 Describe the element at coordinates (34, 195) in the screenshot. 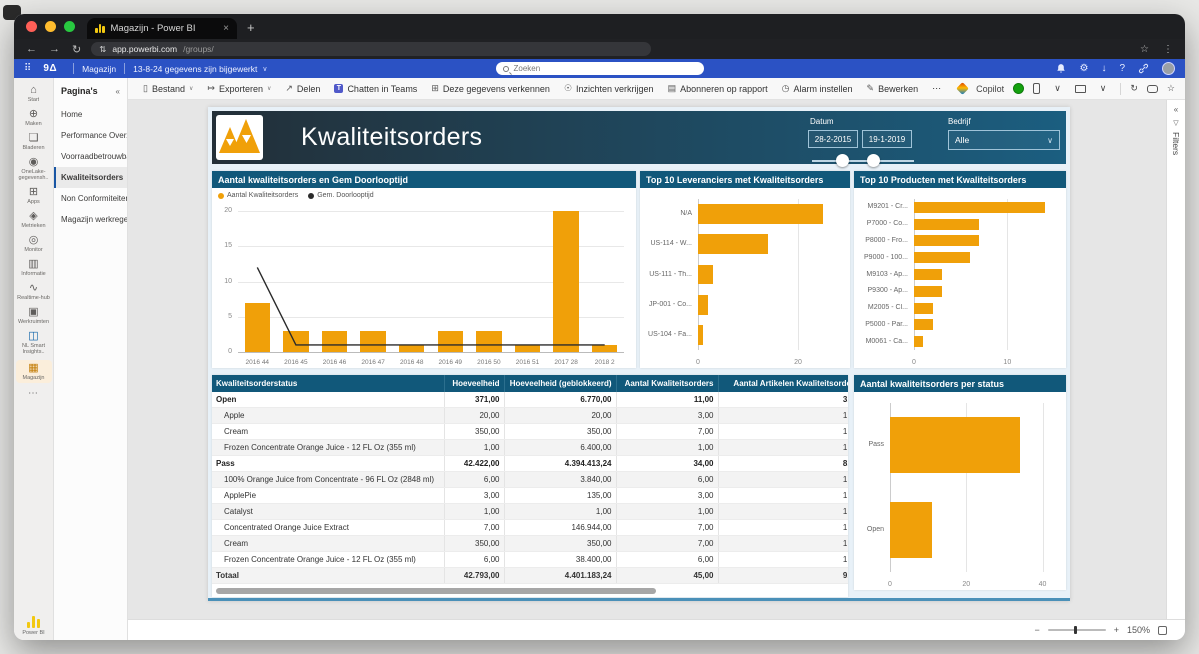

I see `rail-item-apps: ⊞ Apps` at that location.